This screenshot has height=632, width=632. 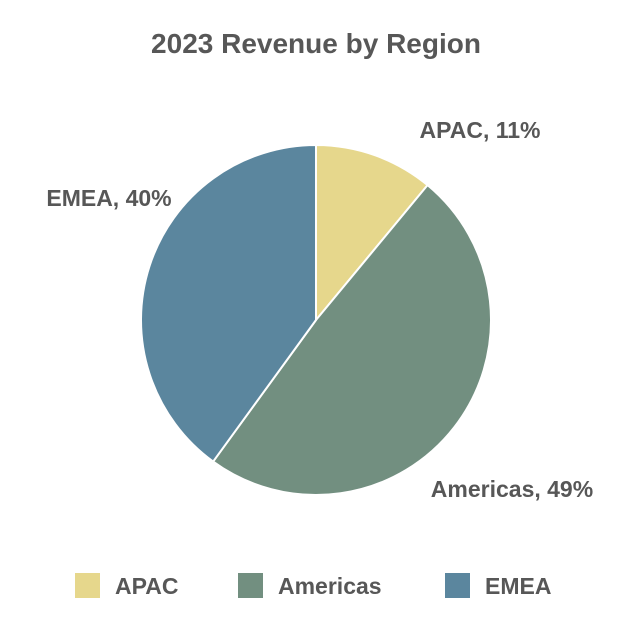 What do you see at coordinates (228, 303) in the screenshot?
I see `pie-slice-emea` at bounding box center [228, 303].